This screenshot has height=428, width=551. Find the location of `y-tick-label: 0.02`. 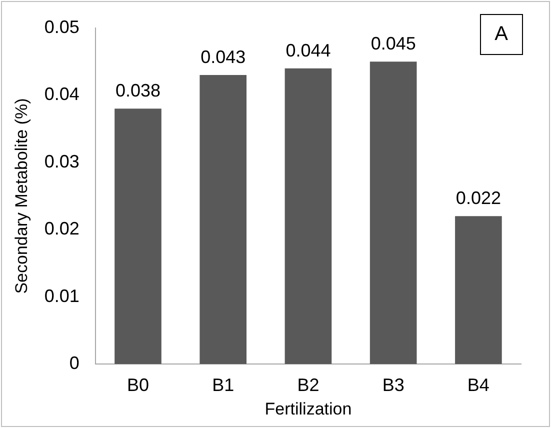

y-tick-label: 0.02 is located at coordinates (62, 228).